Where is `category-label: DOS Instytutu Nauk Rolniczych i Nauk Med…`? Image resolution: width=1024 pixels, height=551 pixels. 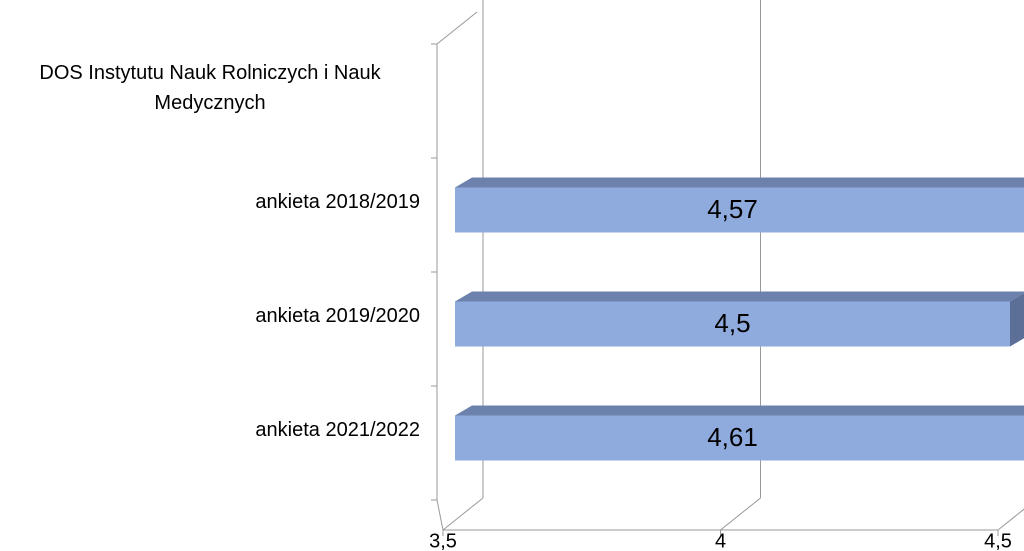 category-label: DOS Instytutu Nauk Rolniczych i Nauk Med… is located at coordinates (210, 88).